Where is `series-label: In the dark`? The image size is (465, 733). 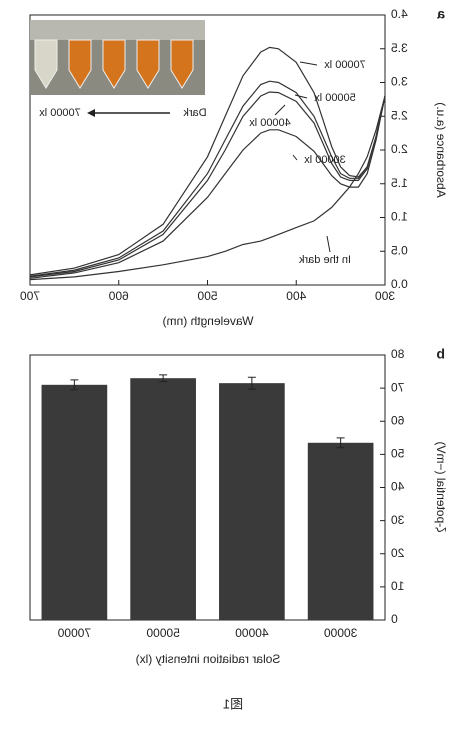 series-label: In the dark is located at coordinates (325, 260).